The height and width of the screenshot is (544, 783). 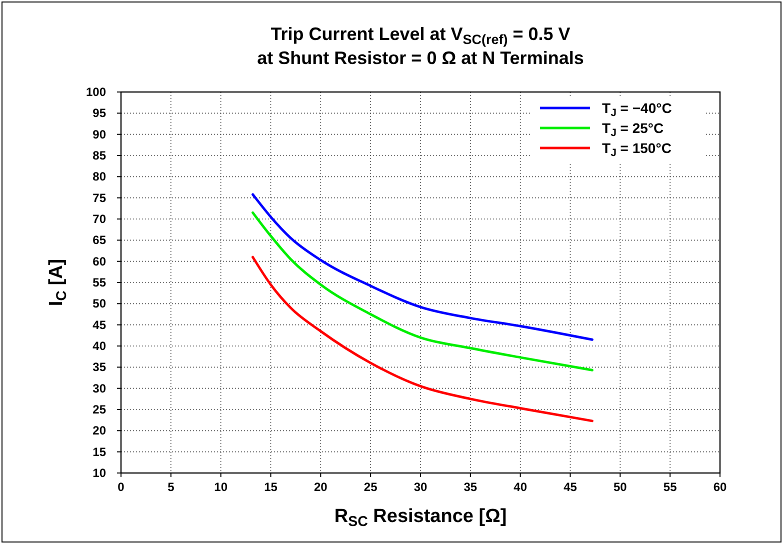 I want to click on x-tick-label: 25, so click(x=371, y=487).